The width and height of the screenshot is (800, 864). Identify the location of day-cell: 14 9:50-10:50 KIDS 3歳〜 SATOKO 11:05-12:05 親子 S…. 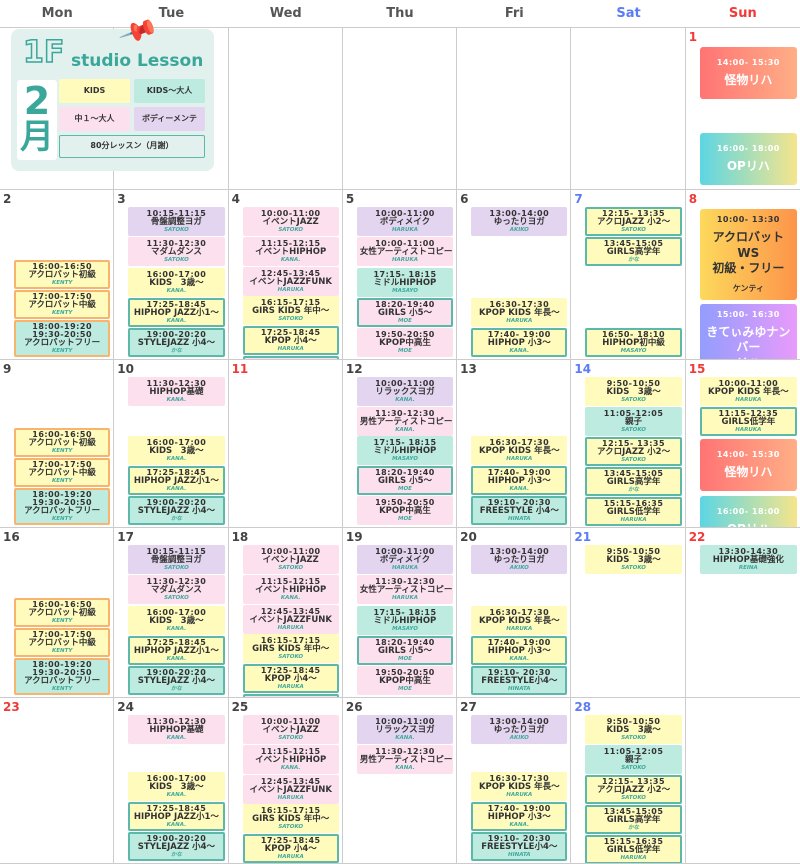
(628, 444).